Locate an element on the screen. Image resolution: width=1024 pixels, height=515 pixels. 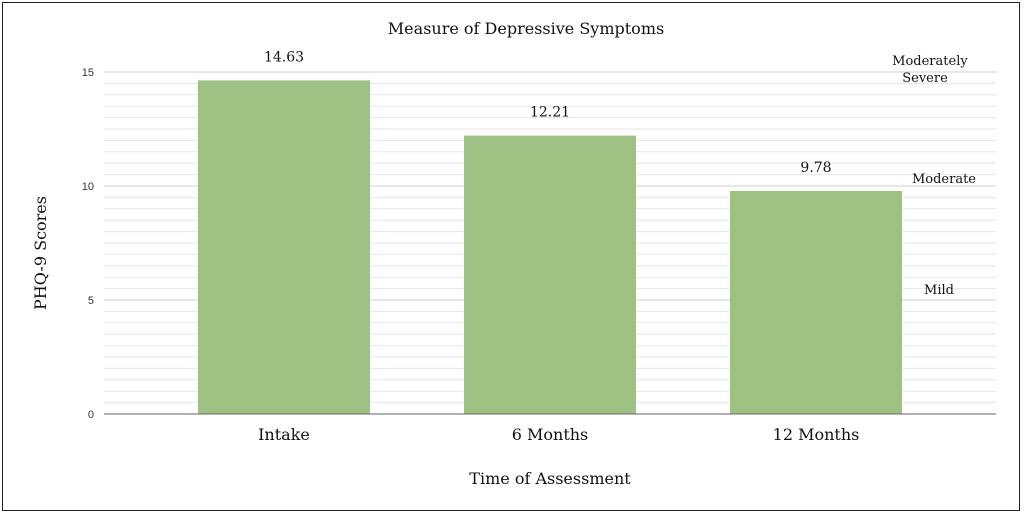
x-tick-label: Intake is located at coordinates (284, 434).